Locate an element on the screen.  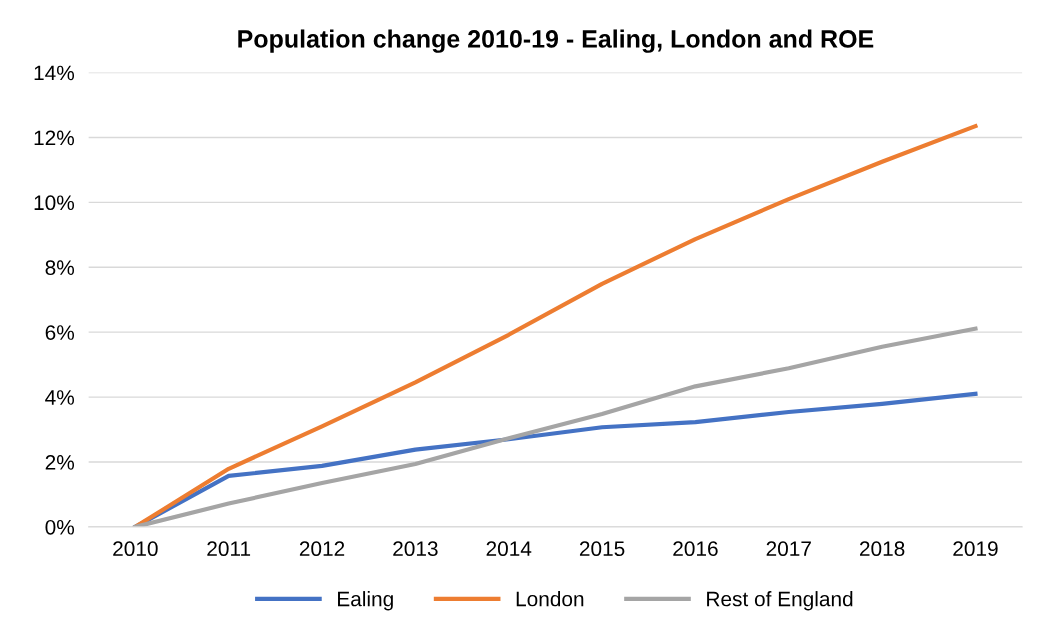
y-tick-label: 4% is located at coordinates (60, 397).